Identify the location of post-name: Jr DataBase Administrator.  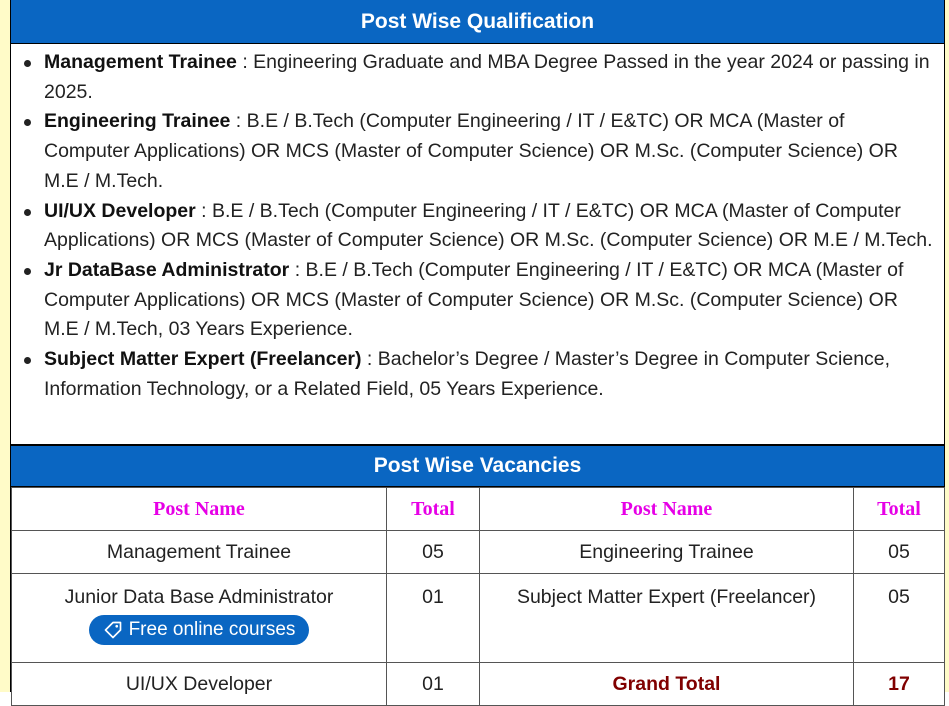
(167, 269).